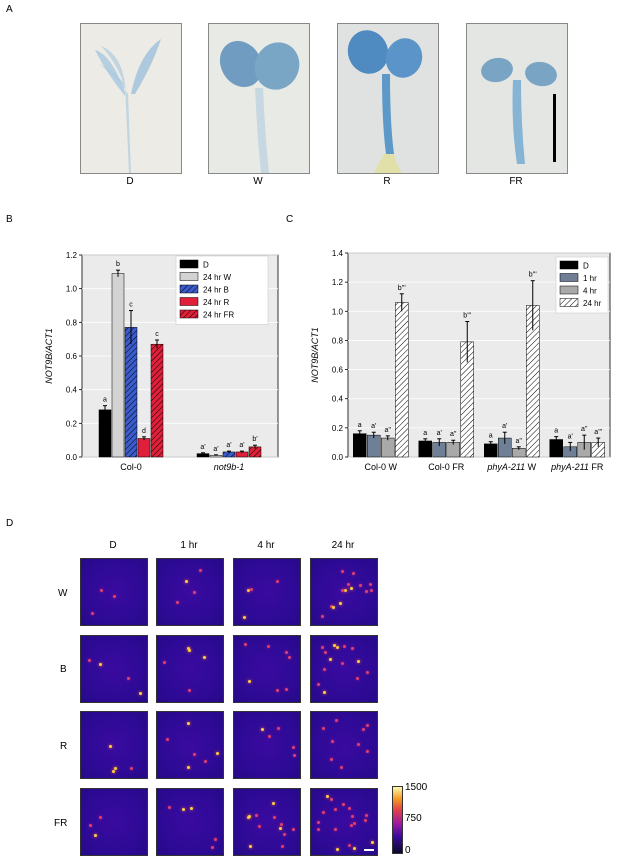  Describe the element at coordinates (229, 467) in the screenshot. I see `x-group-label: not9b-1` at that location.